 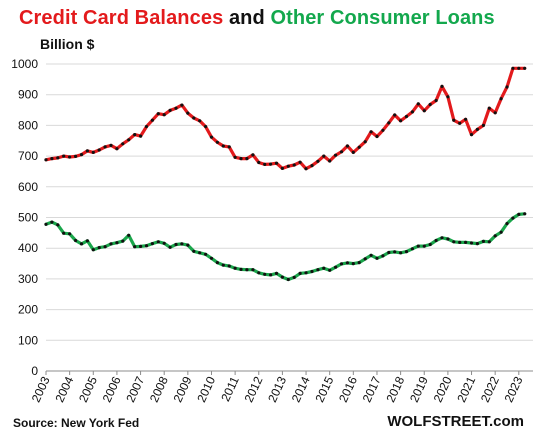 I want to click on y-tick-label-600: 600, so click(x=28, y=187).